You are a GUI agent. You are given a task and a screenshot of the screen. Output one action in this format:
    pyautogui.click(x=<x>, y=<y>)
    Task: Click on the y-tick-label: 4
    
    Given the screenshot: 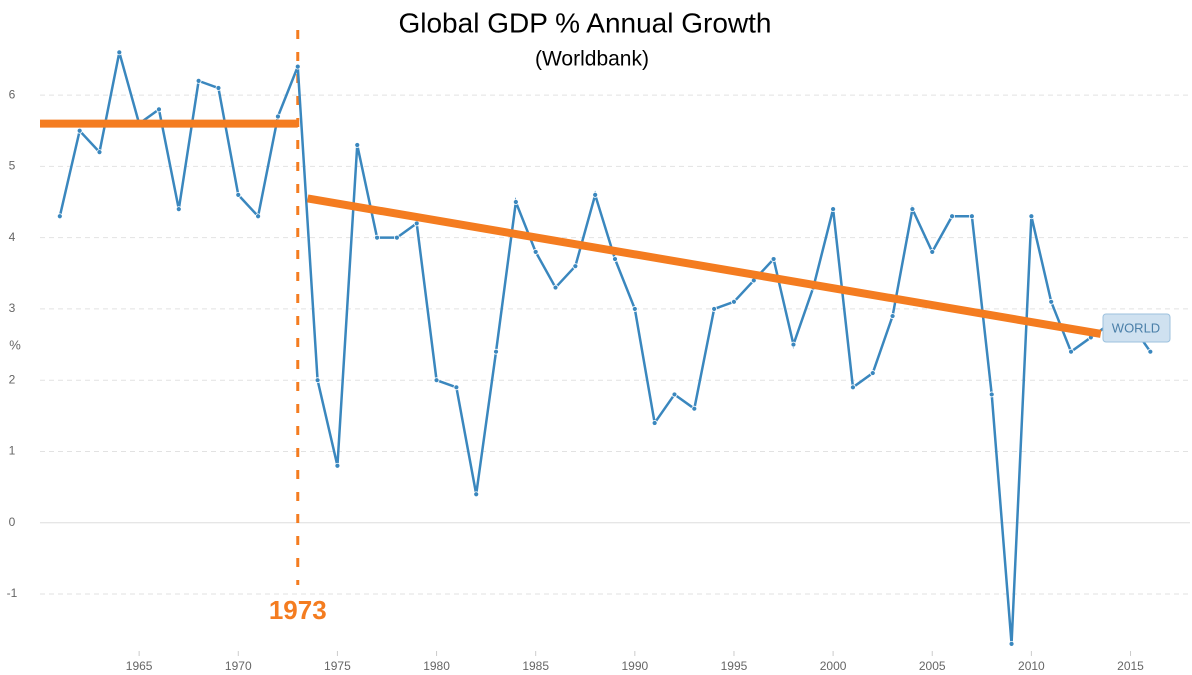 What is the action you would take?
    pyautogui.click(x=12, y=237)
    